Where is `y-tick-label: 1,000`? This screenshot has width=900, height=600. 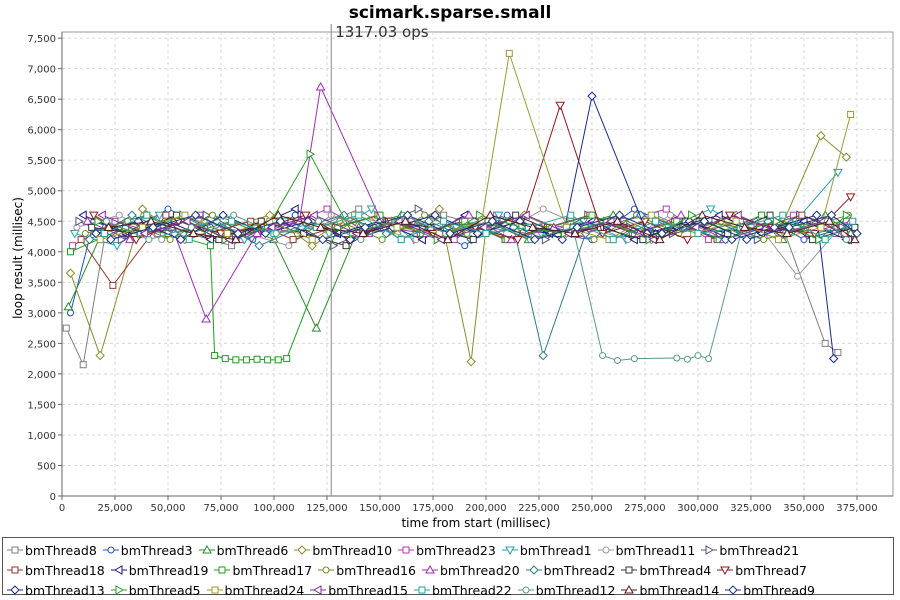
y-tick-label: 1,000 is located at coordinates (41, 436).